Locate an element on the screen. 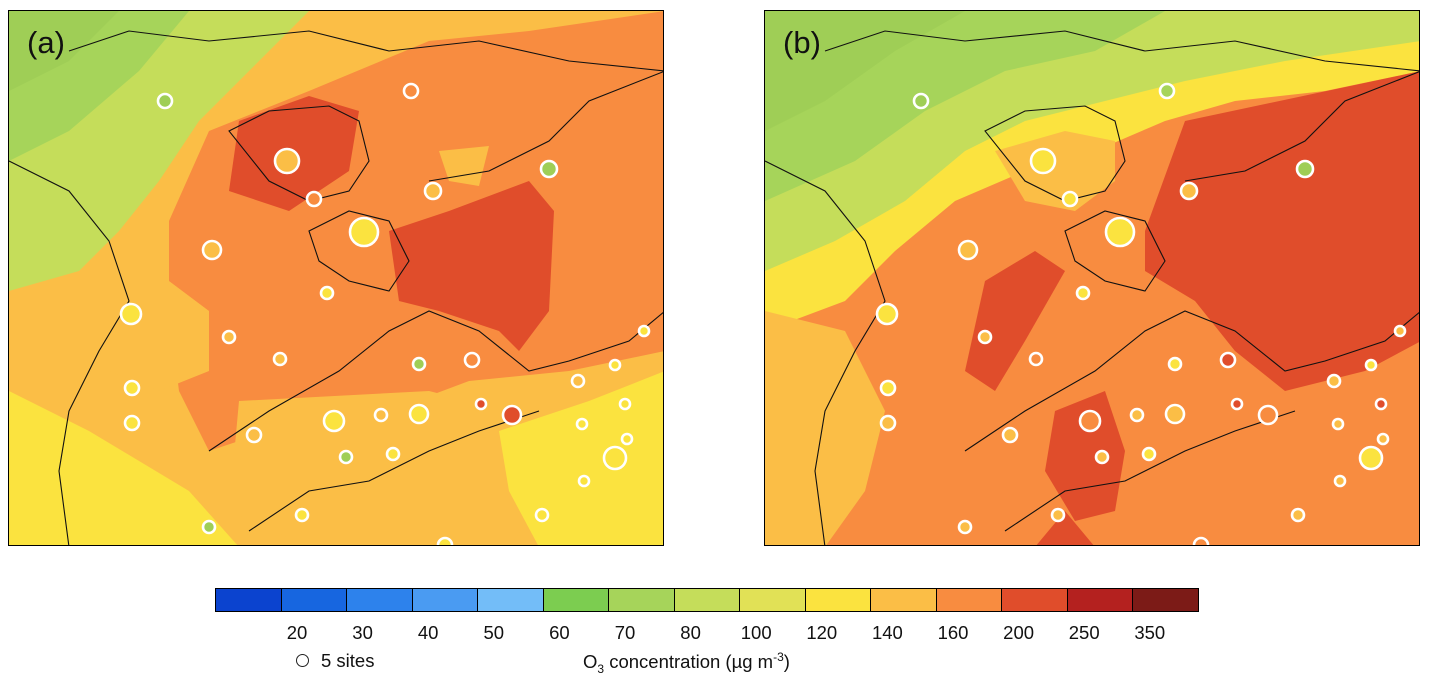 This screenshot has width=1431, height=681. colorbar-tick-label: 350 is located at coordinates (1150, 632).